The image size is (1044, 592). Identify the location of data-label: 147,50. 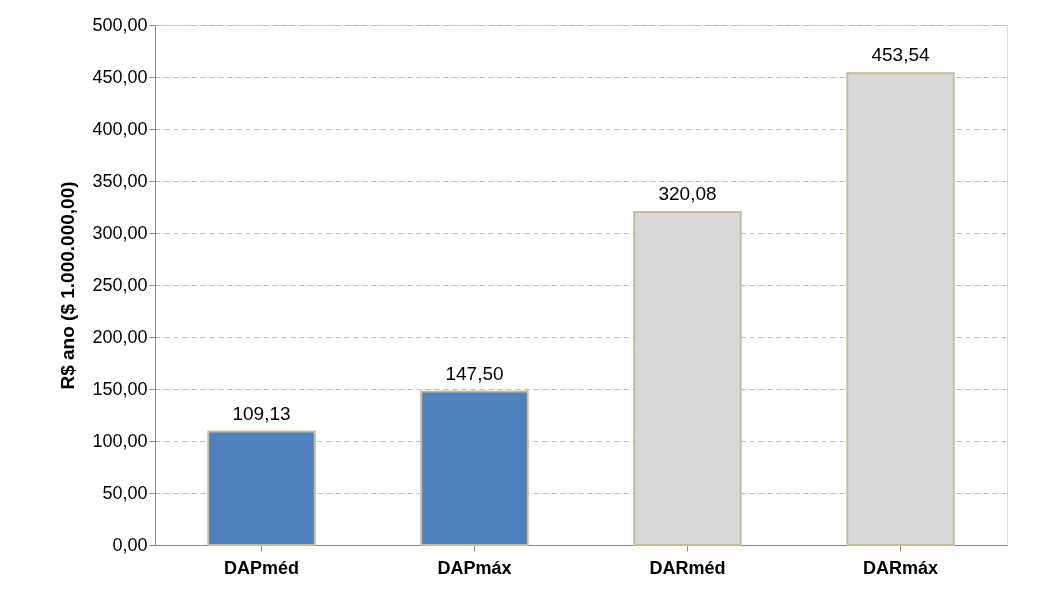
(474, 373).